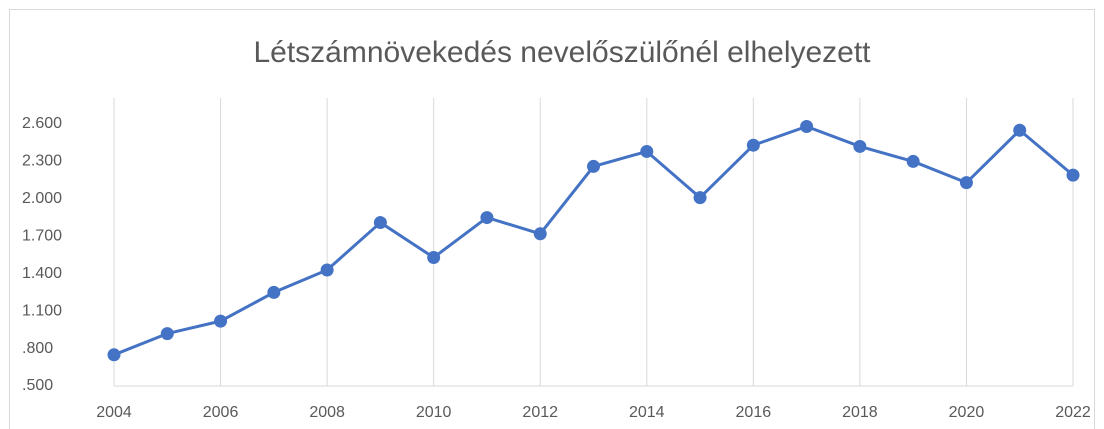 The image size is (1104, 429). I want to click on y-tick-label: 2.300, so click(42, 161).